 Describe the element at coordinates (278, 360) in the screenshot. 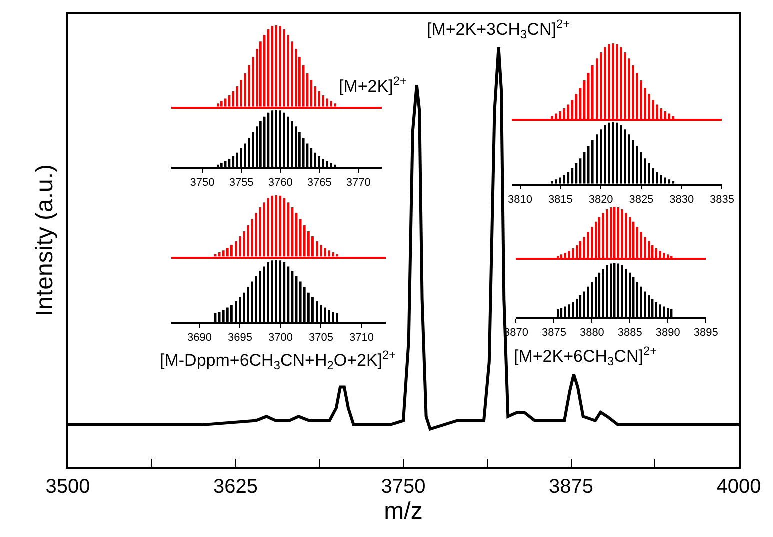

I see `annotation: [M-Dppm+6CH$_{3}$CN+H$_{2}$O+2K]$^{2+}$` at that location.